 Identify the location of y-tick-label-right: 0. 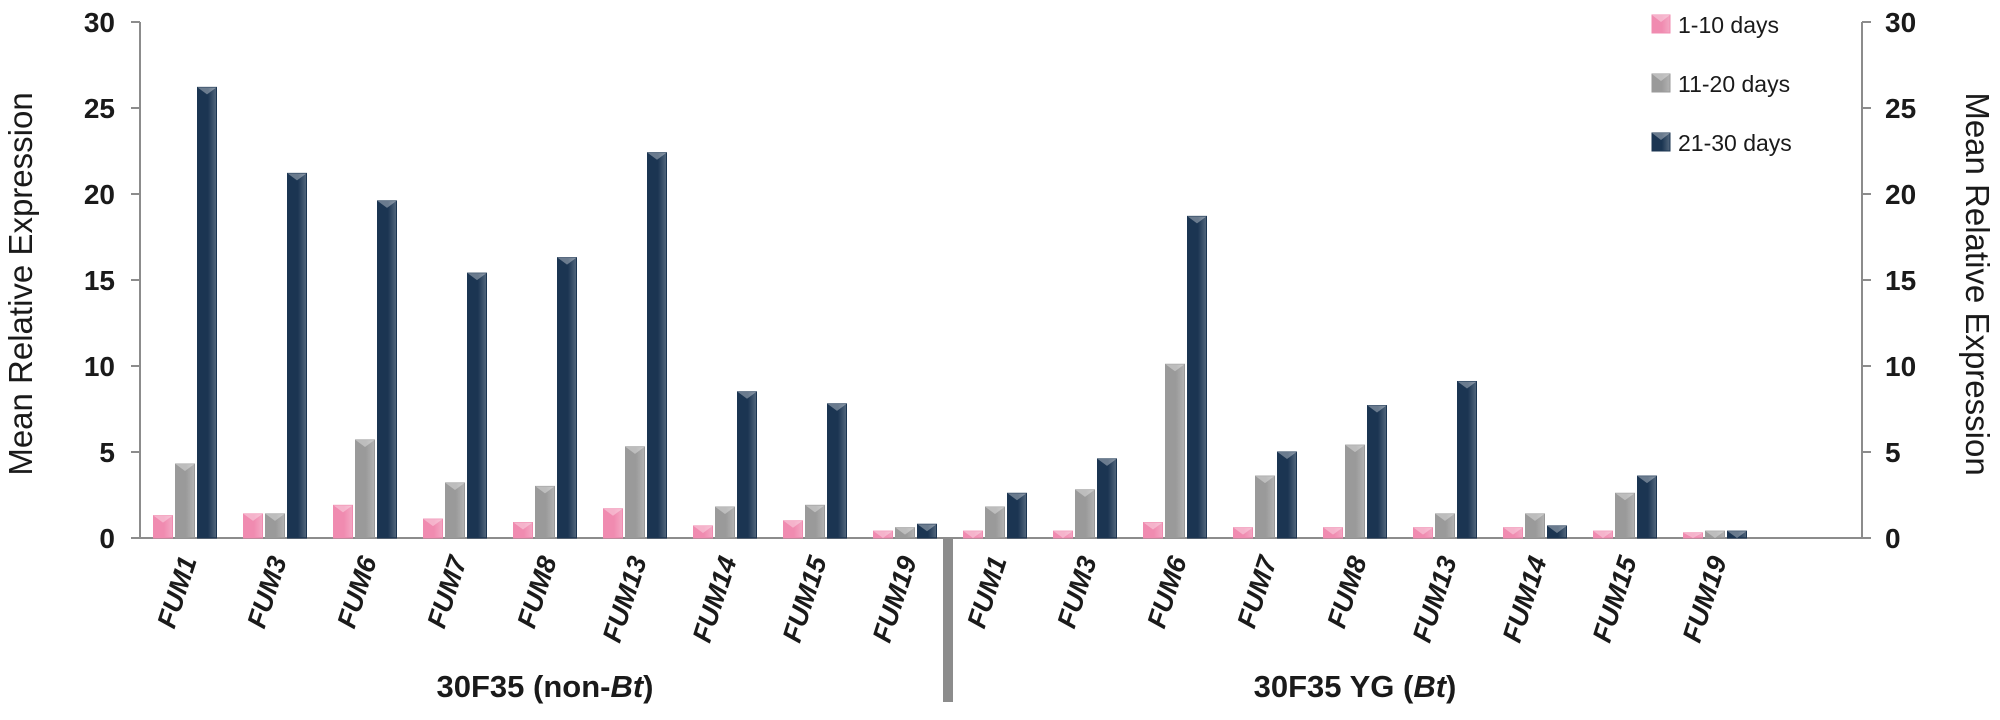
(1893, 538).